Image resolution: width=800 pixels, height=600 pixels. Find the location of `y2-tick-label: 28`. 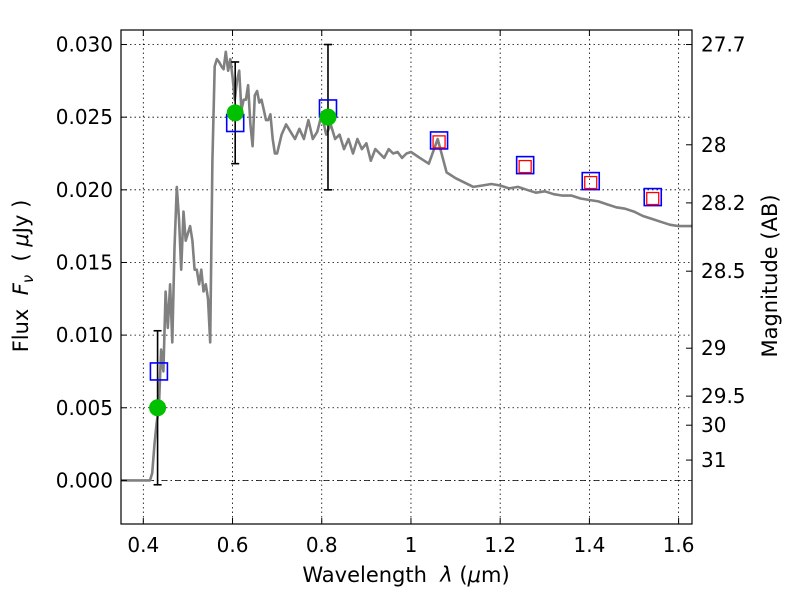

y2-tick-label: 28 is located at coordinates (713, 145).